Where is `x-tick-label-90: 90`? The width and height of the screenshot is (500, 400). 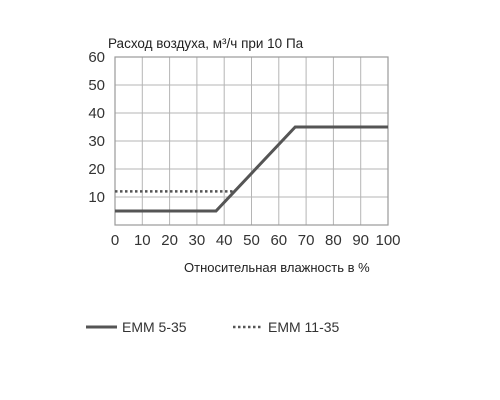 x-tick-label-90: 90 is located at coordinates (360, 240).